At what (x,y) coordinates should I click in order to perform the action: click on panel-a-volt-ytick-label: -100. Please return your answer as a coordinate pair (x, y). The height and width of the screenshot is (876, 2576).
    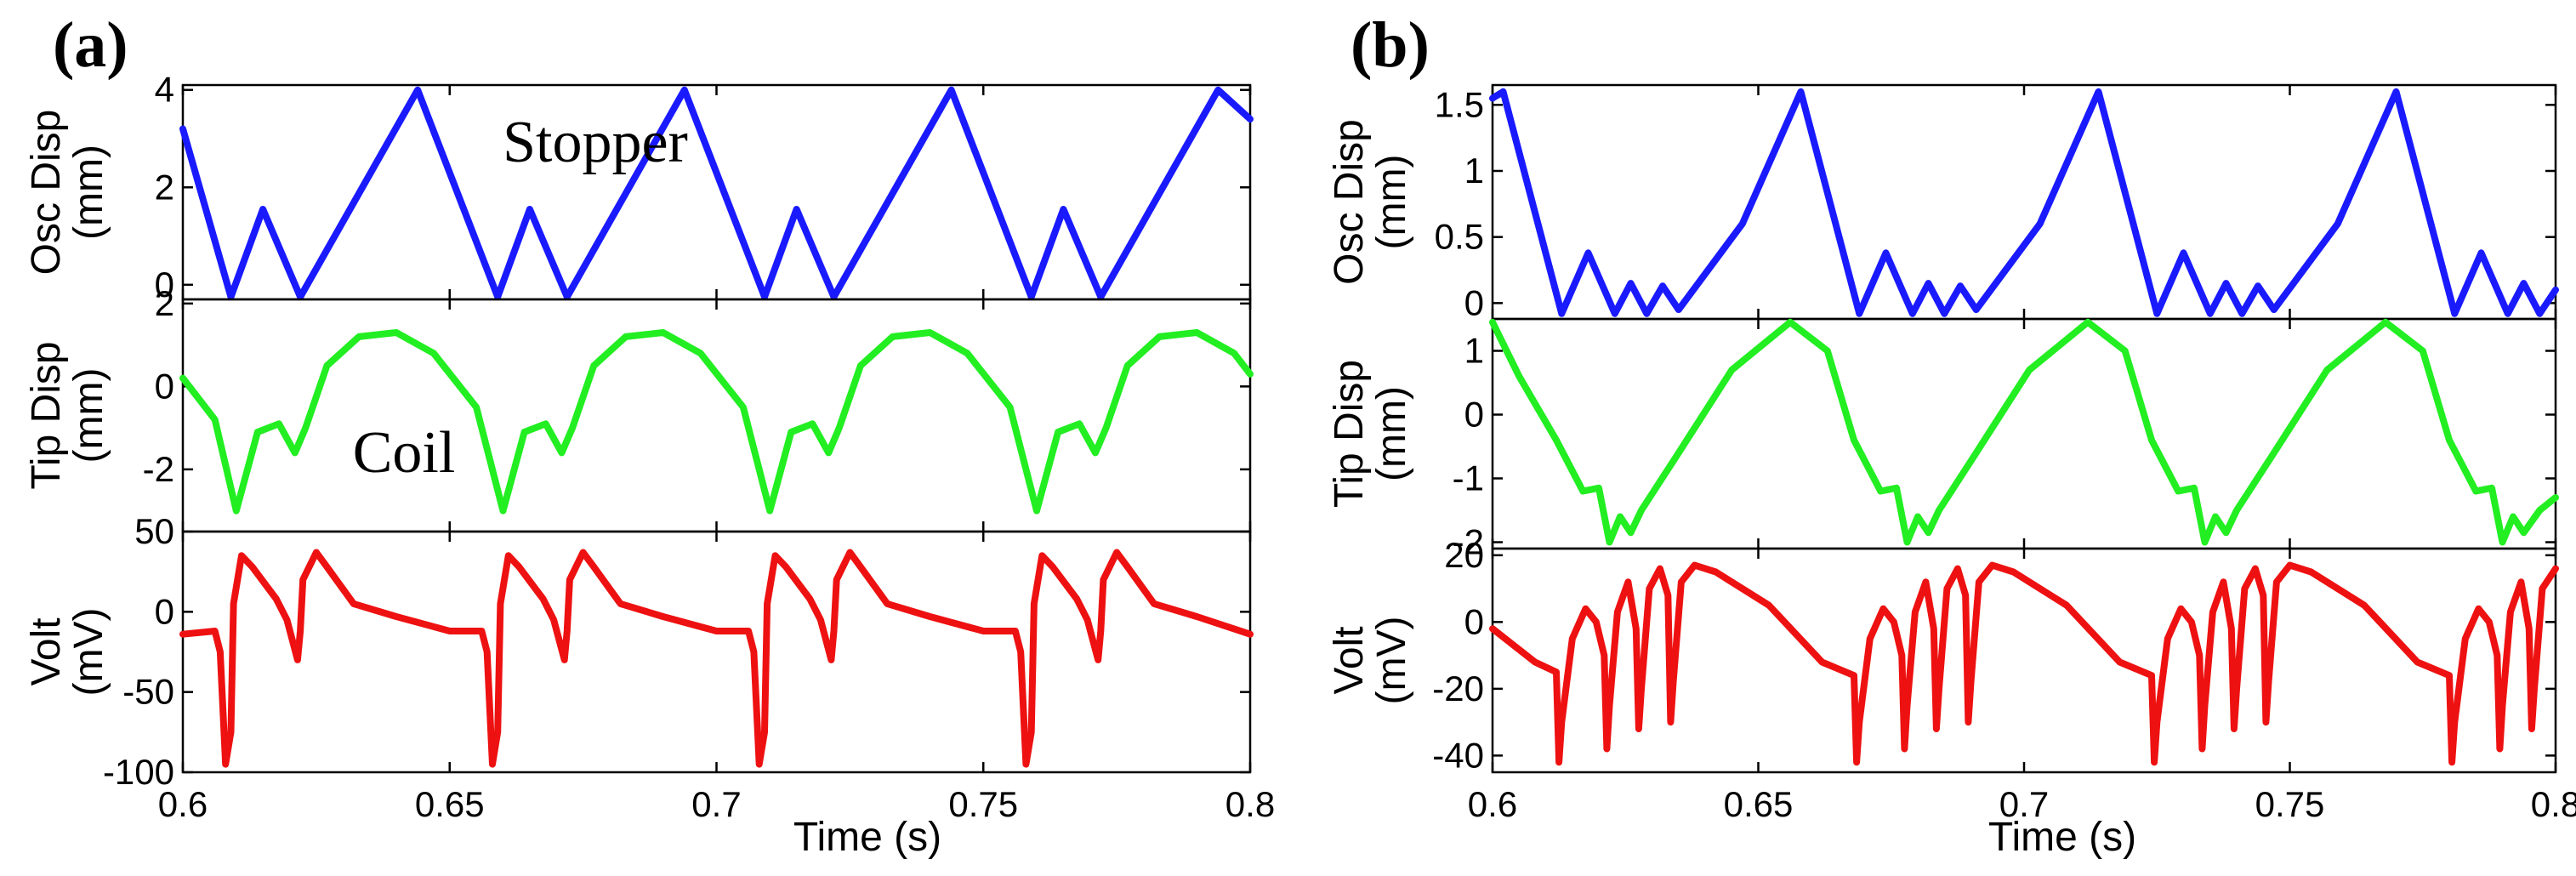
    Looking at the image, I should click on (138, 772).